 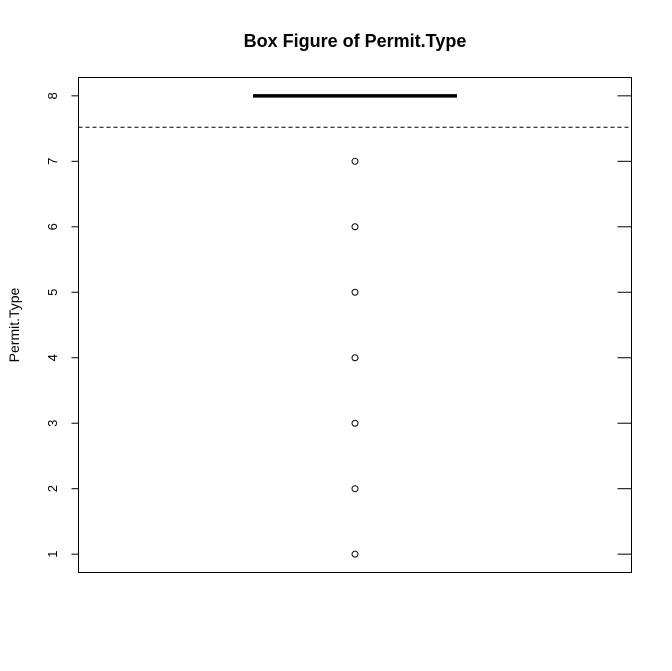 I want to click on y-tick-label: 3, so click(x=52, y=423).